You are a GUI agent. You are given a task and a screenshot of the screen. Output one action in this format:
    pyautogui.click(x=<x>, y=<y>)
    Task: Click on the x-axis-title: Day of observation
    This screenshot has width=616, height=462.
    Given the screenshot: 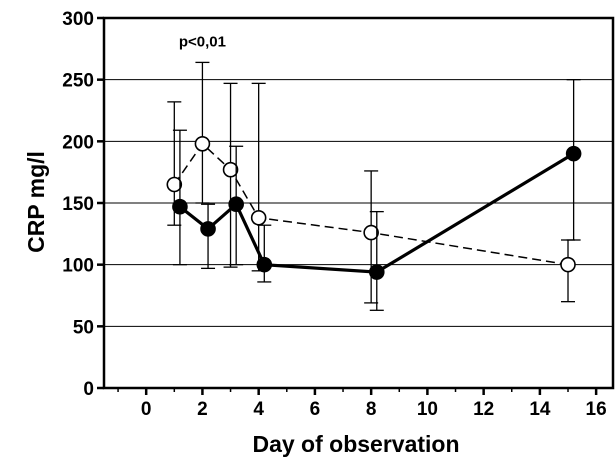 What is the action you would take?
    pyautogui.click(x=355, y=444)
    